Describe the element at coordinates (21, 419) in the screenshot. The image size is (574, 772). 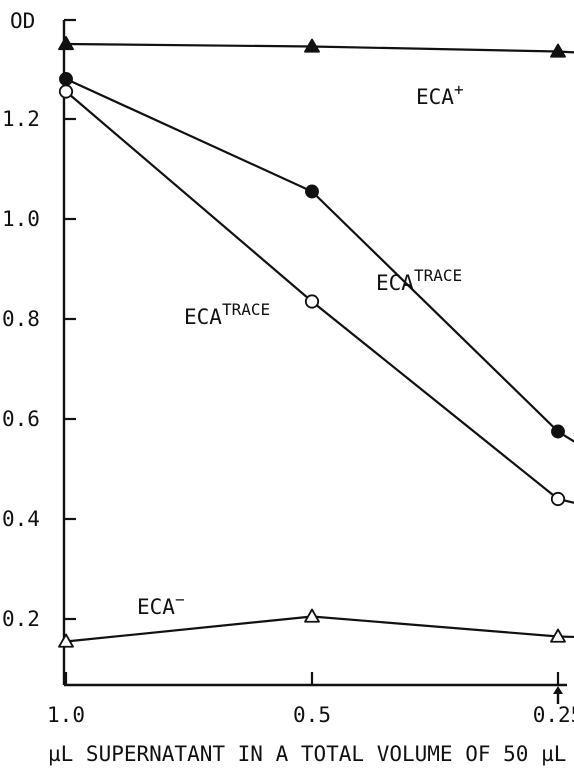
I see `y-tick-label: 0.6` at that location.